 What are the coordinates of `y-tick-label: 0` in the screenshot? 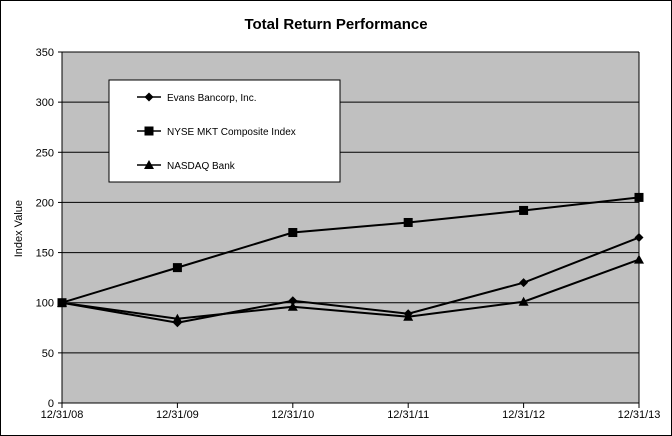 It's located at (51, 404).